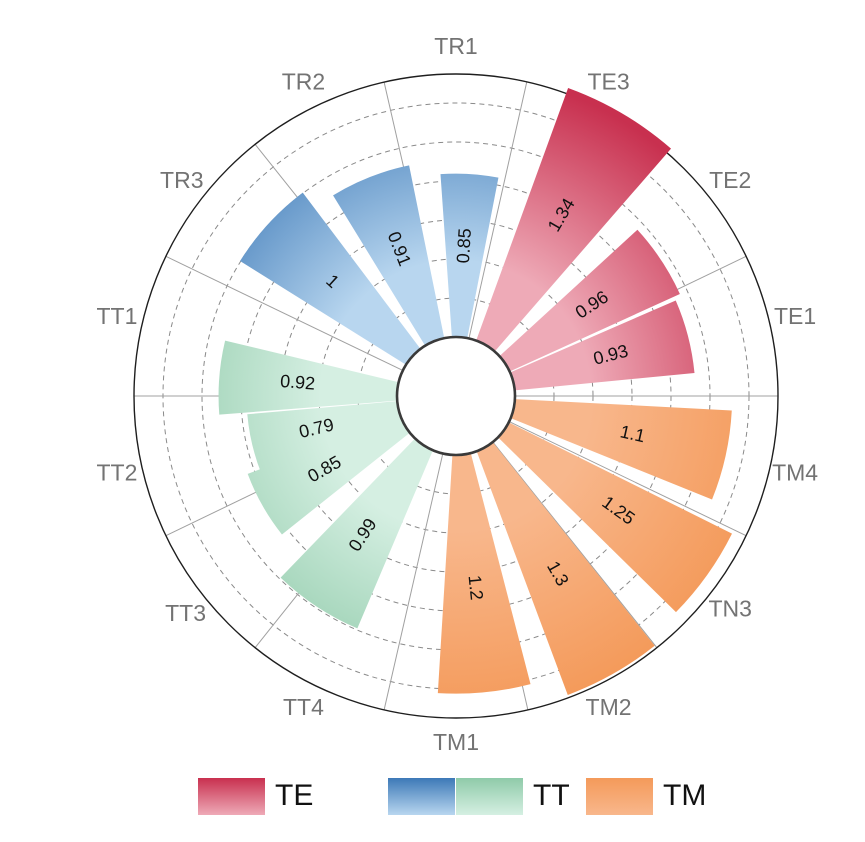 Image resolution: width=865 pixels, height=842 pixels. I want to click on bar-group-tm2: 1.3, so click(565, 568).